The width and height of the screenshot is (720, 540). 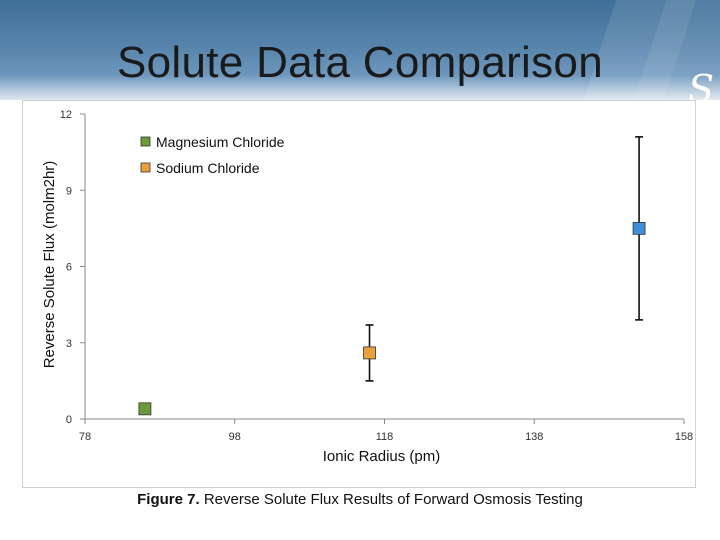 What do you see at coordinates (69, 191) in the screenshot?
I see `y-tick-label: 9` at bounding box center [69, 191].